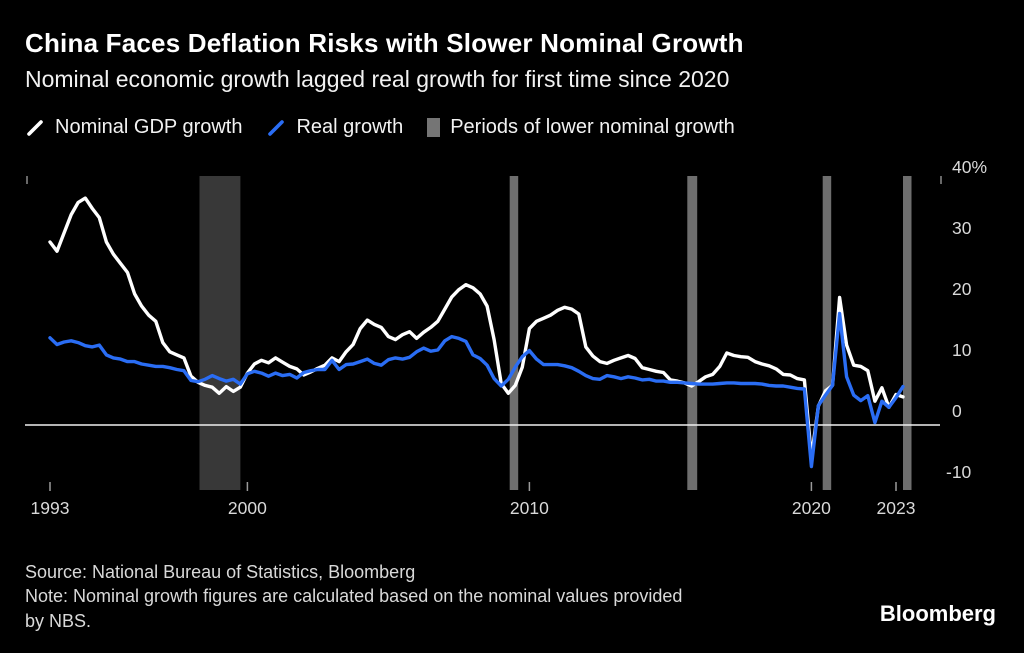 The height and width of the screenshot is (653, 1024). Describe the element at coordinates (247, 508) in the screenshot. I see `x-axis-label: 2000` at that location.